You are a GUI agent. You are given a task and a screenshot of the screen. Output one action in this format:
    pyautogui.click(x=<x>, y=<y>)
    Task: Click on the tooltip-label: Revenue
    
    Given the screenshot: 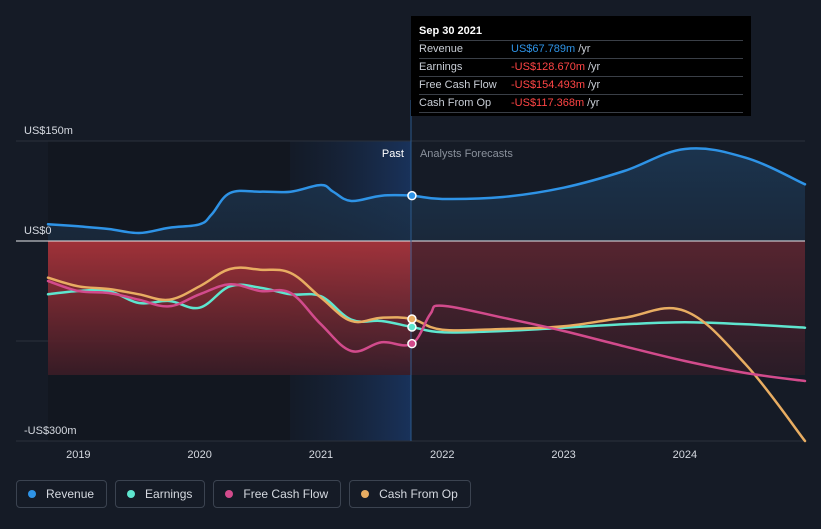 What is the action you would take?
    pyautogui.click(x=441, y=49)
    